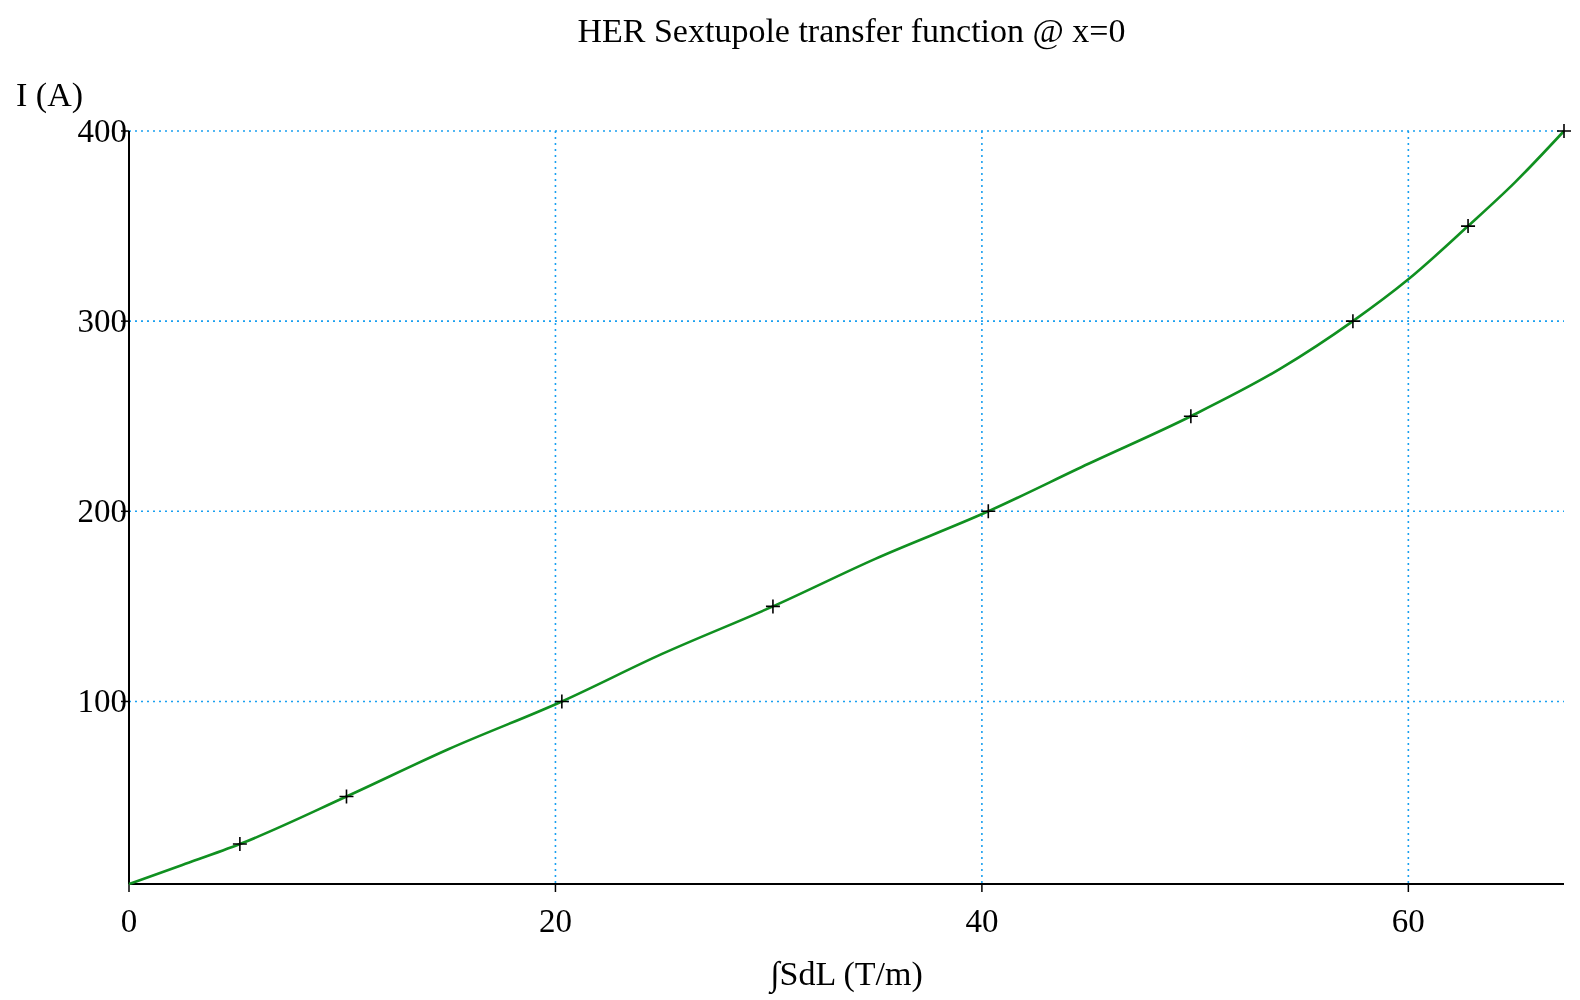 This screenshot has width=1580, height=1000. I want to click on x-tick-label: 20, so click(555, 921).